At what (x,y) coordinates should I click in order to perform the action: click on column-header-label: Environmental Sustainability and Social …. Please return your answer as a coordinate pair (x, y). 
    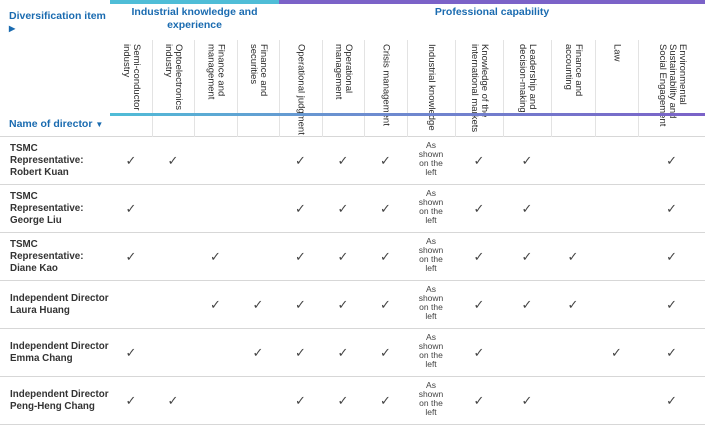
    Looking at the image, I should click on (672, 85).